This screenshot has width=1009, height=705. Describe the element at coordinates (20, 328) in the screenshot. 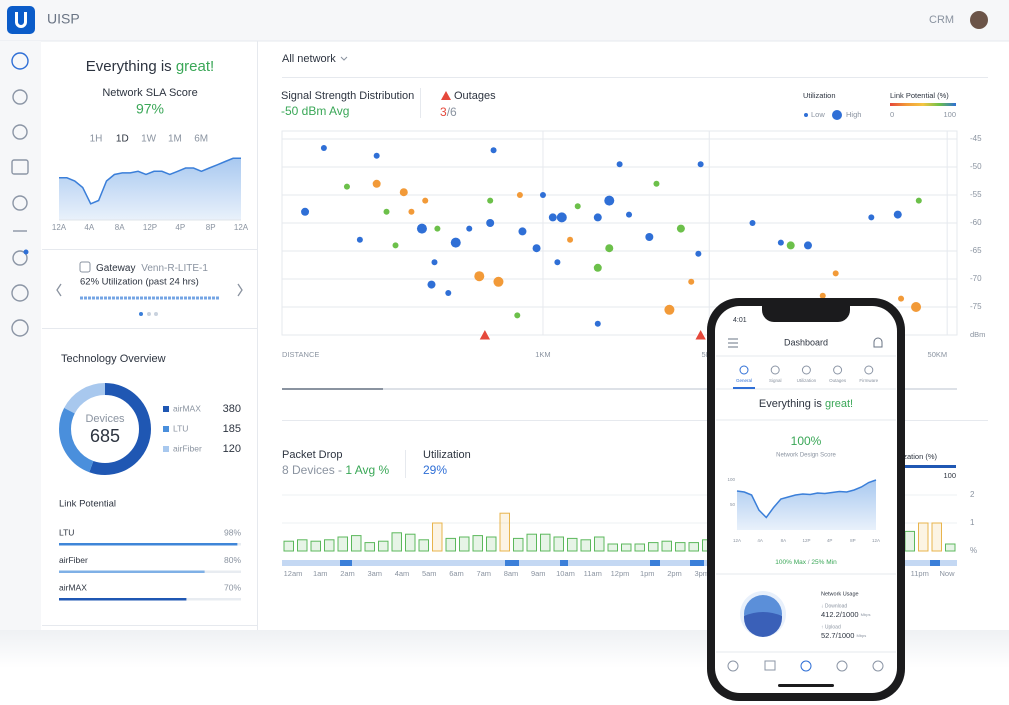

I see `nav-settings` at that location.